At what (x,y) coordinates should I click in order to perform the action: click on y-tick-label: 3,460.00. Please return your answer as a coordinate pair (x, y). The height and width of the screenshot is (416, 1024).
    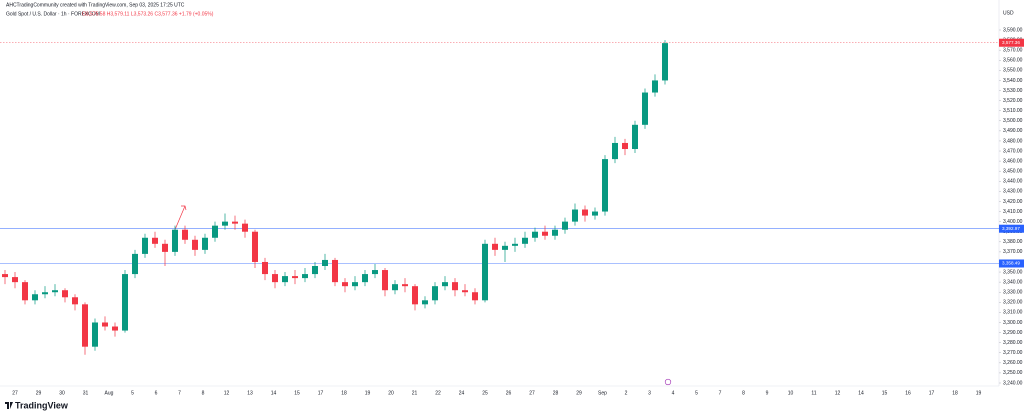
    Looking at the image, I should click on (1013, 161).